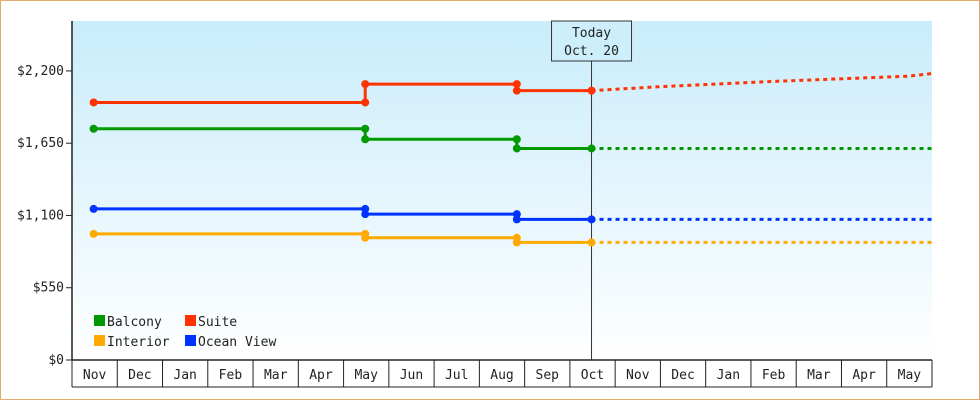 The width and height of the screenshot is (980, 400). Describe the element at coordinates (548, 375) in the screenshot. I see `x-tick-label: Sep` at that location.